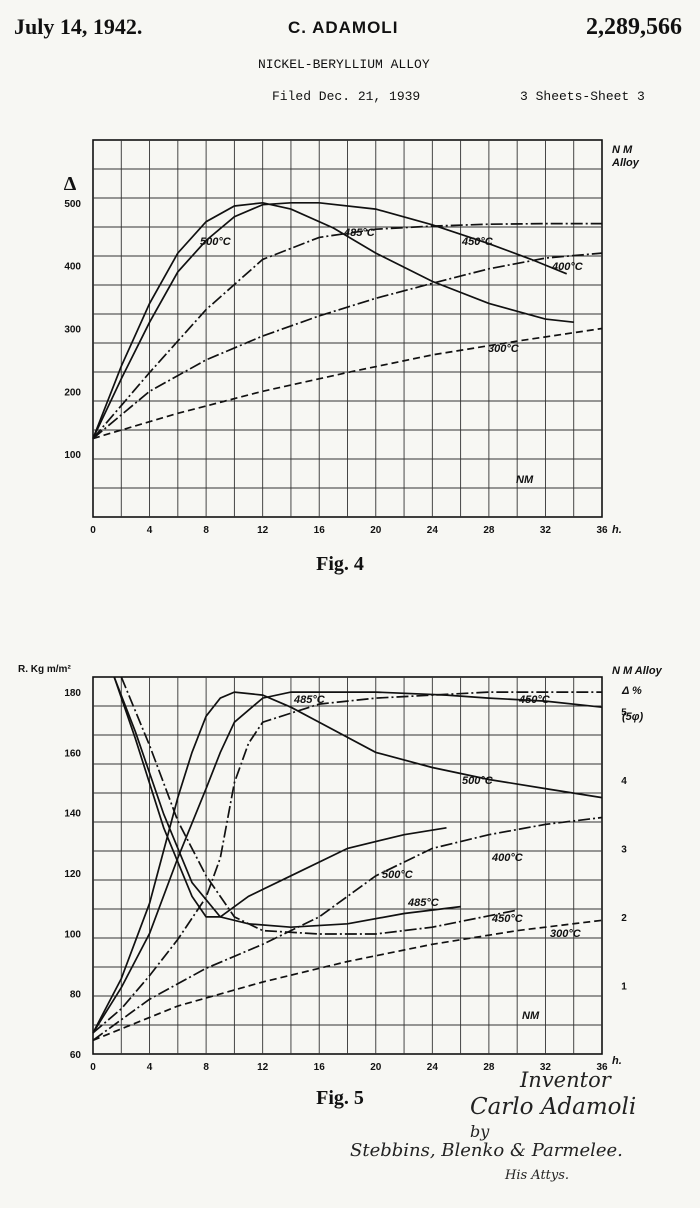  What do you see at coordinates (423, 903) in the screenshot?
I see `fig5-label-485c-low: 485°C` at bounding box center [423, 903].